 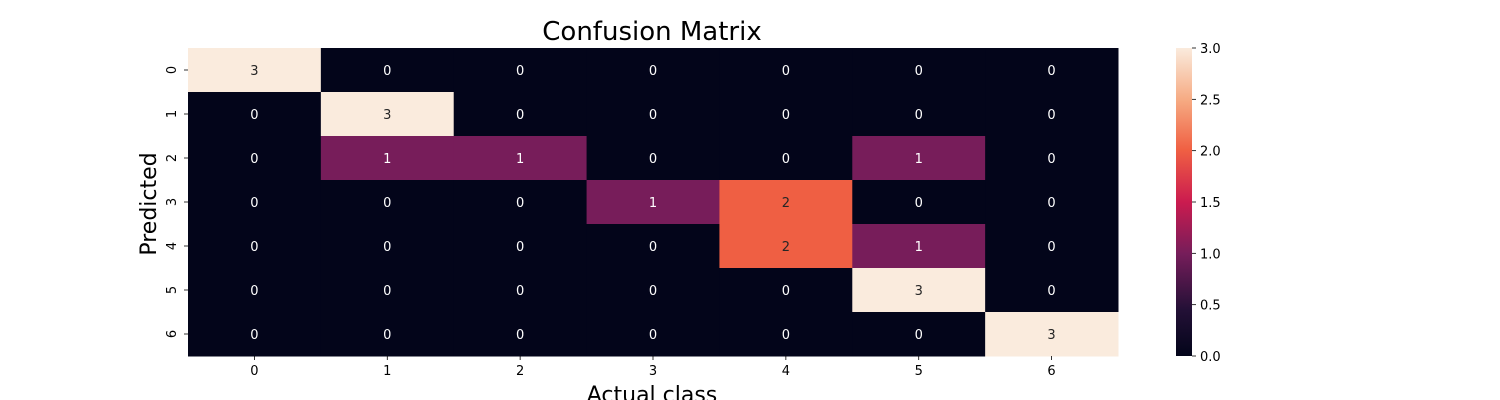 I want to click on x-tick-label: 1, so click(x=387, y=371).